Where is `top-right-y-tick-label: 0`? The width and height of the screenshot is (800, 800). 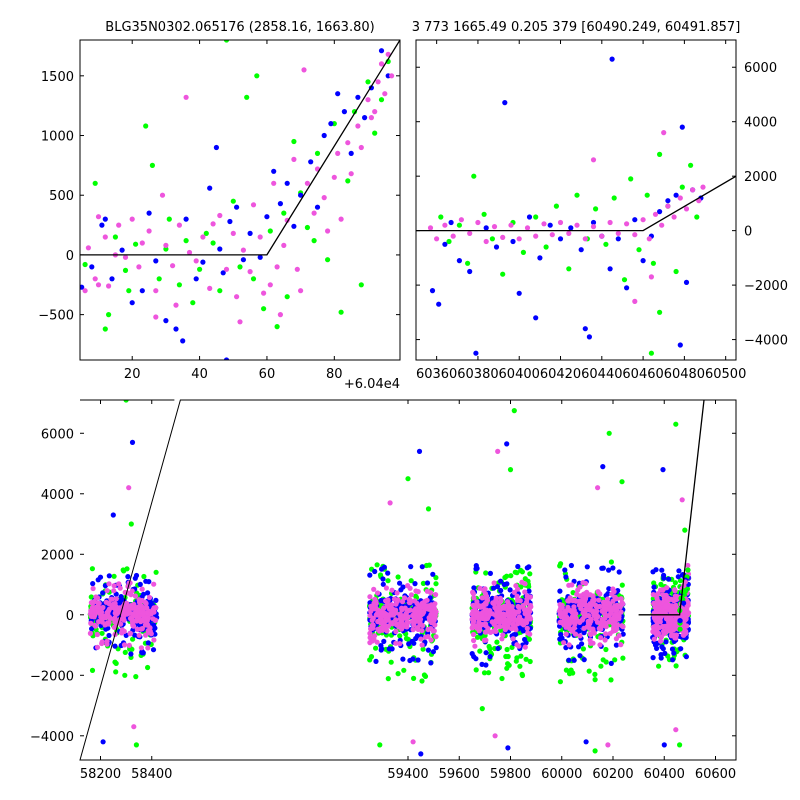
top-right-y-tick-label: 0 is located at coordinates (748, 232).